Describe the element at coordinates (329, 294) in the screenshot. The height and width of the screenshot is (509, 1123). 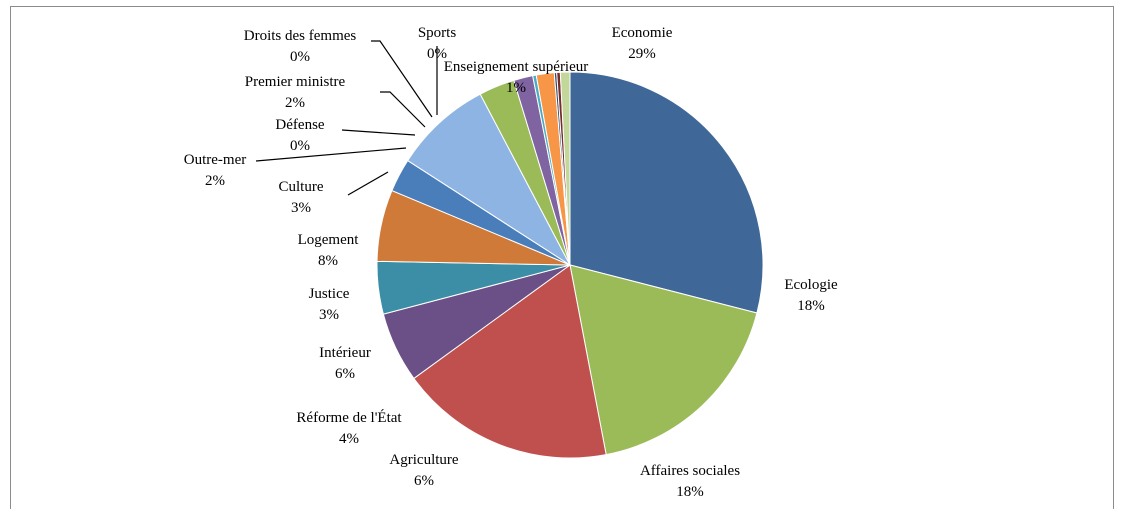
I see `slice-category-label: Justice` at that location.